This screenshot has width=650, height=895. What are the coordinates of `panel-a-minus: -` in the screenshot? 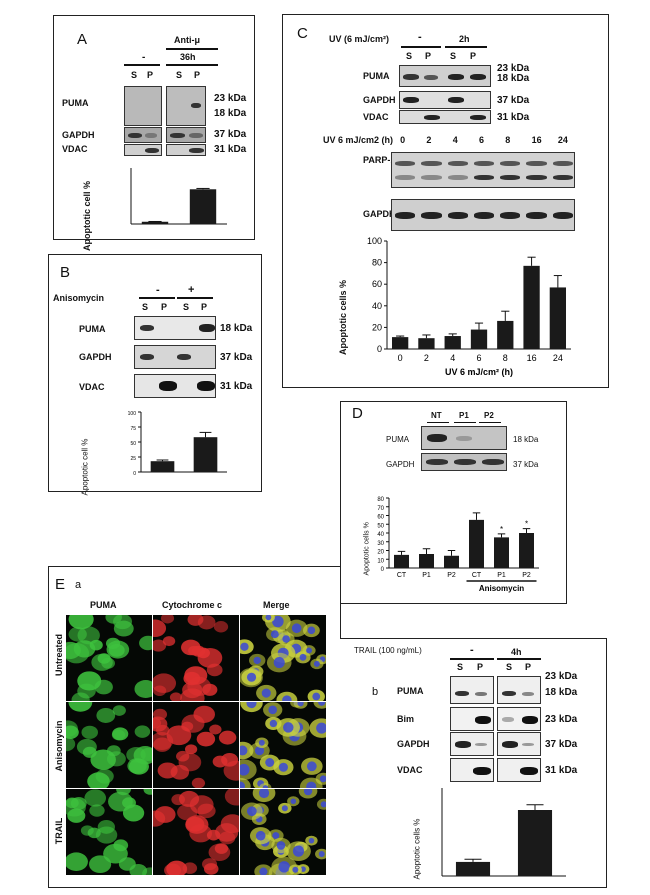 It's located at (144, 57).